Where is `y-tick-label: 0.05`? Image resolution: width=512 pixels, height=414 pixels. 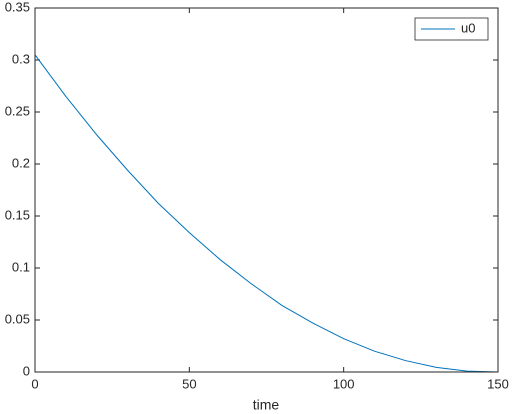
y-tick-label: 0.05 is located at coordinates (17, 318).